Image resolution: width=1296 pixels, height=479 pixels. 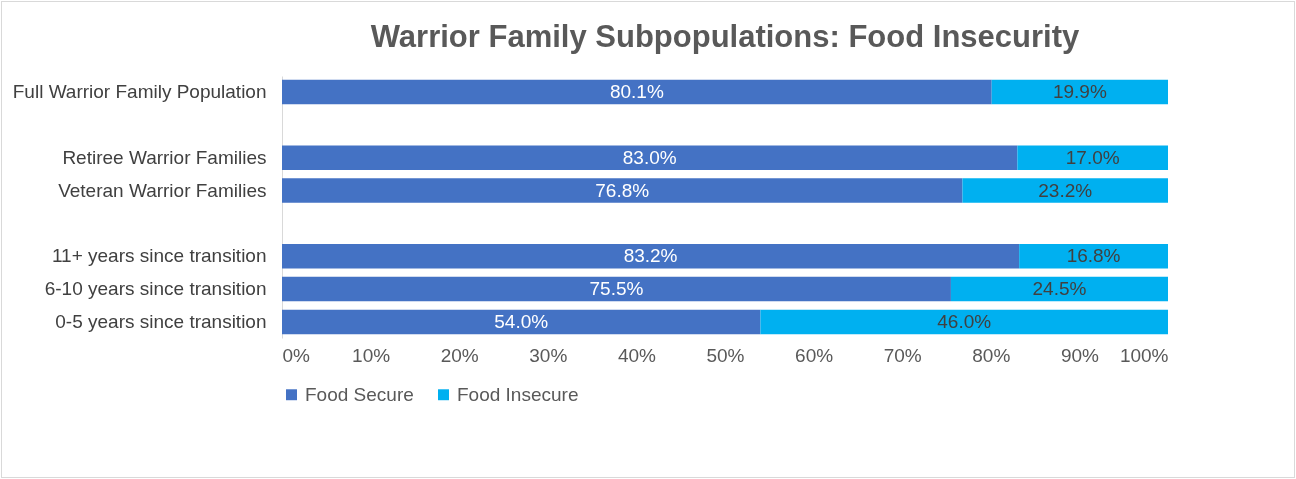 I want to click on x-tick-label: 100%, so click(x=1144, y=355).